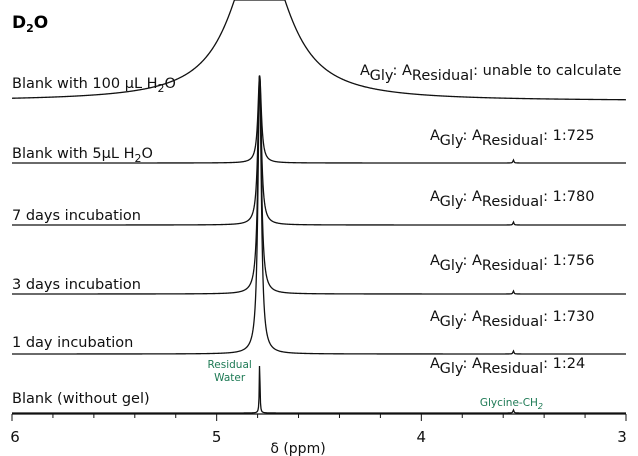 The image size is (638, 456). What do you see at coordinates (76, 216) in the screenshot?
I see `series-label-3: 7 days incubation` at bounding box center [76, 216].